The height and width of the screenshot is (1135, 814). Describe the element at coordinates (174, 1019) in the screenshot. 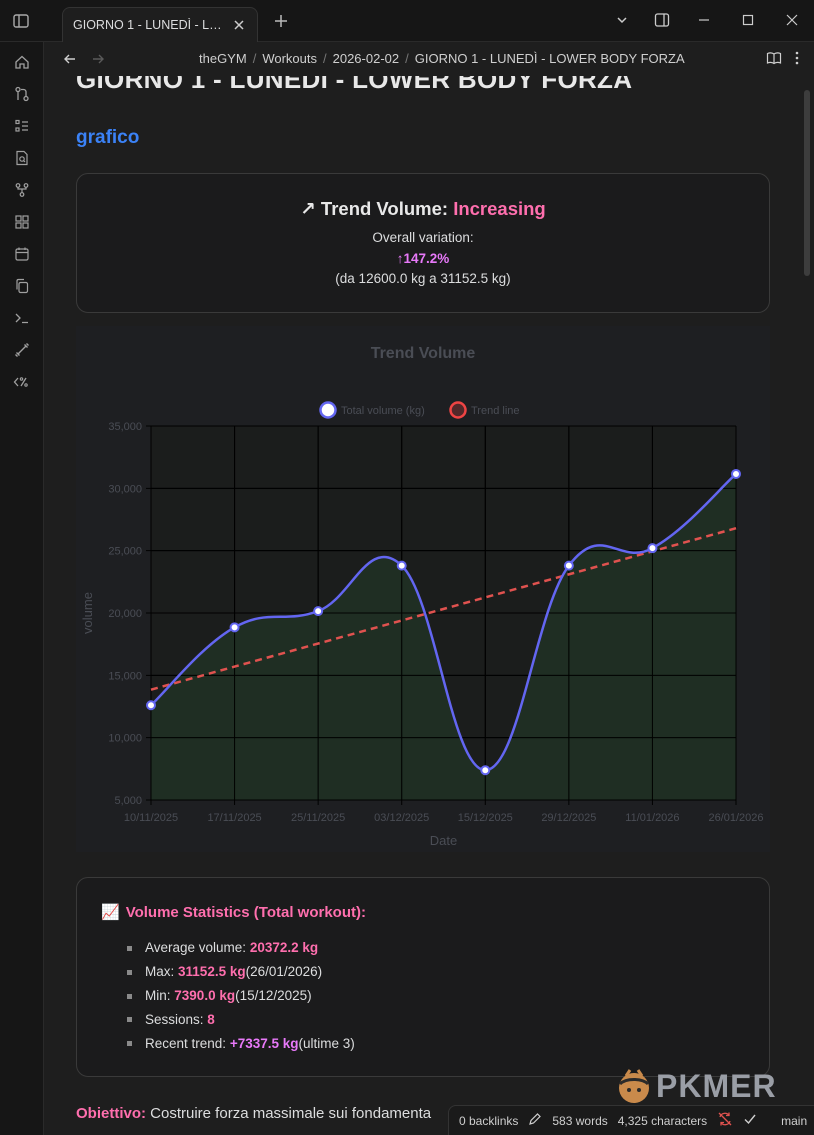

I see `stat-label: Sessions:` at that location.